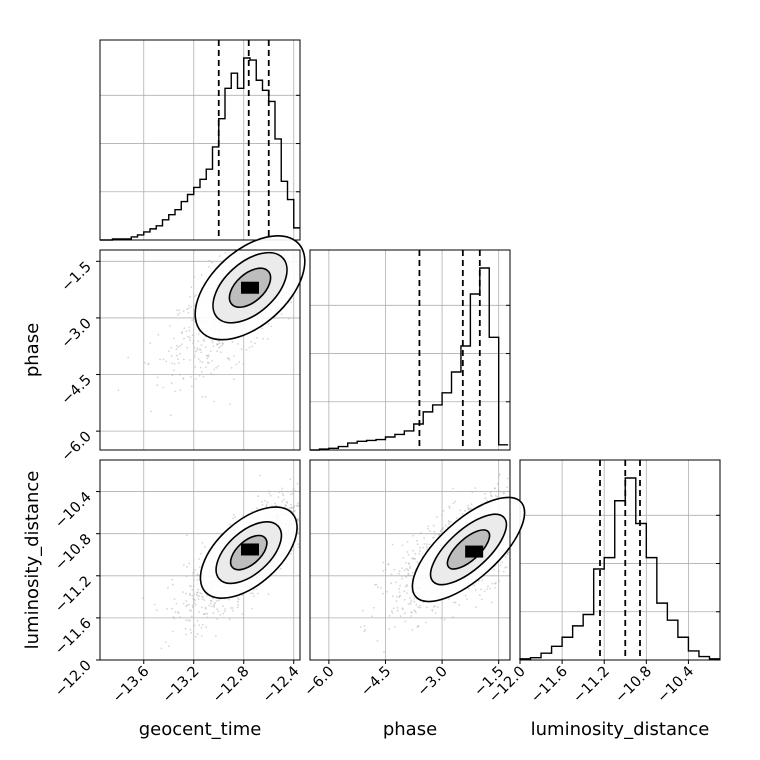 Image resolution: width=760 pixels, height=760 pixels. I want to click on y-tick-label-phase: −1.5, so click(77, 277).